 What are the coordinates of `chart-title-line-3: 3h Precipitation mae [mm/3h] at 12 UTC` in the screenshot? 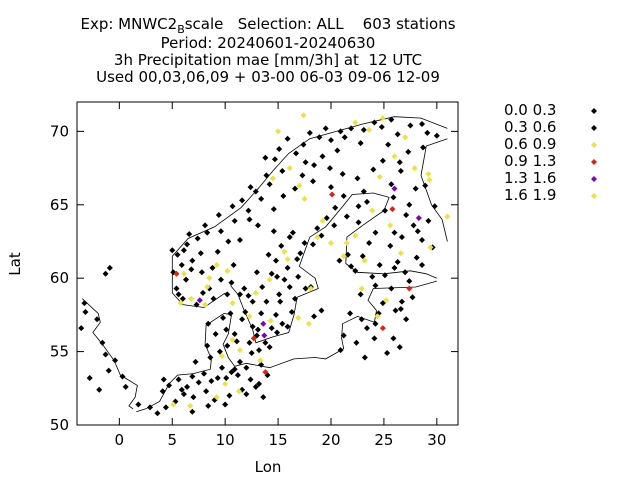 It's located at (268, 60).